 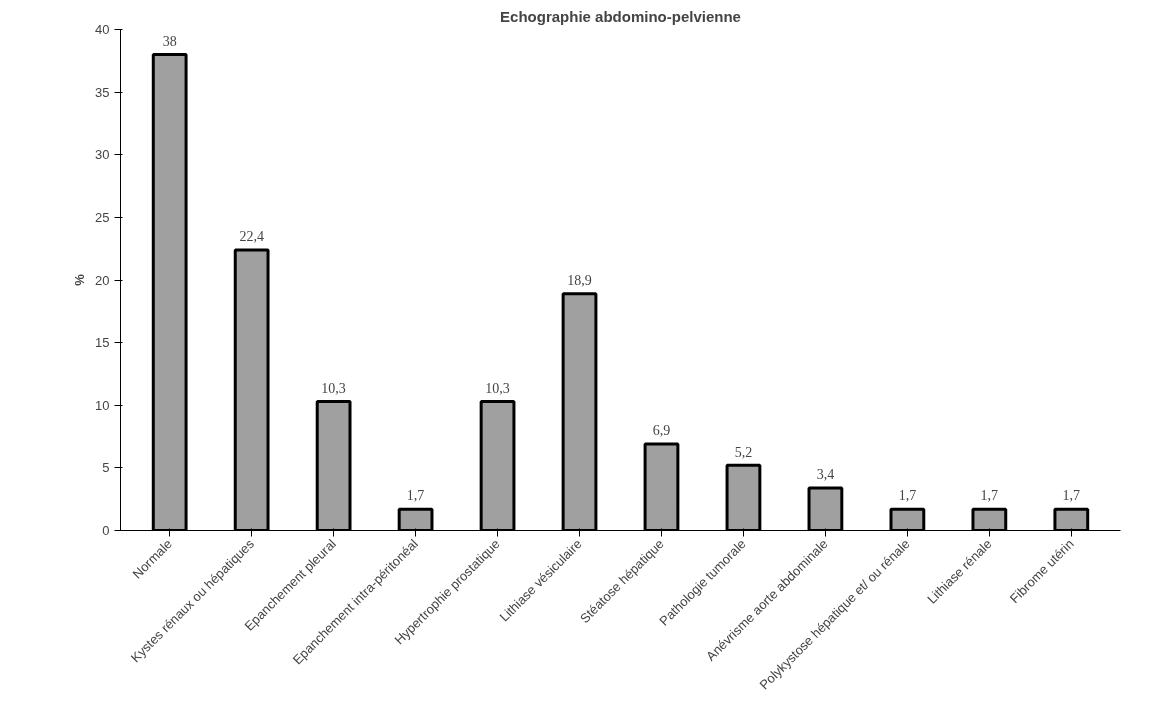 I want to click on chart-title: Echographie abdomino-pelvienne, so click(x=620, y=16).